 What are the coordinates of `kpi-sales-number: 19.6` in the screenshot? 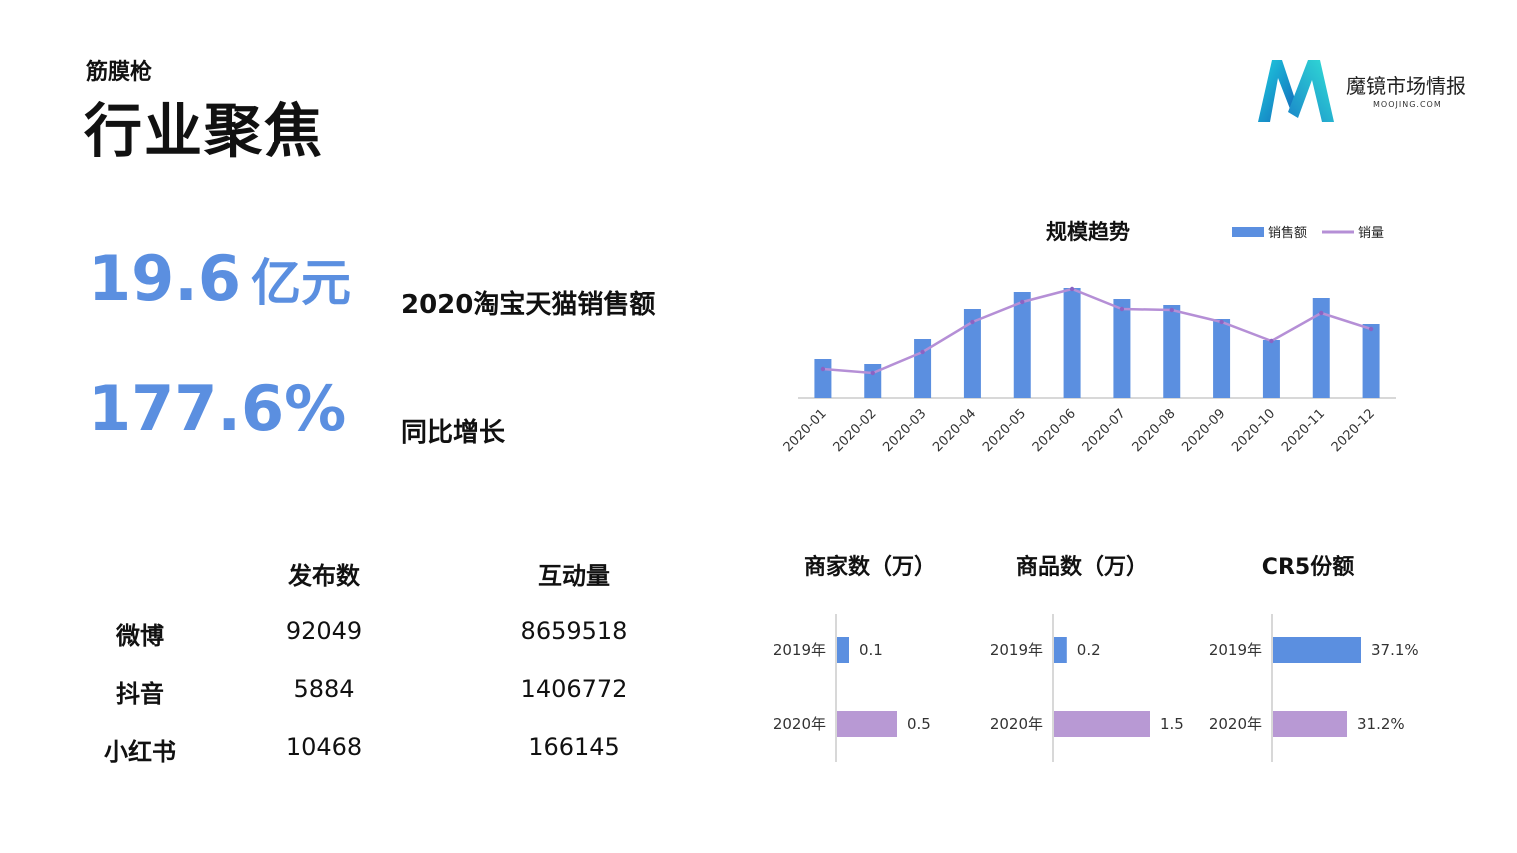 It's located at (164, 278).